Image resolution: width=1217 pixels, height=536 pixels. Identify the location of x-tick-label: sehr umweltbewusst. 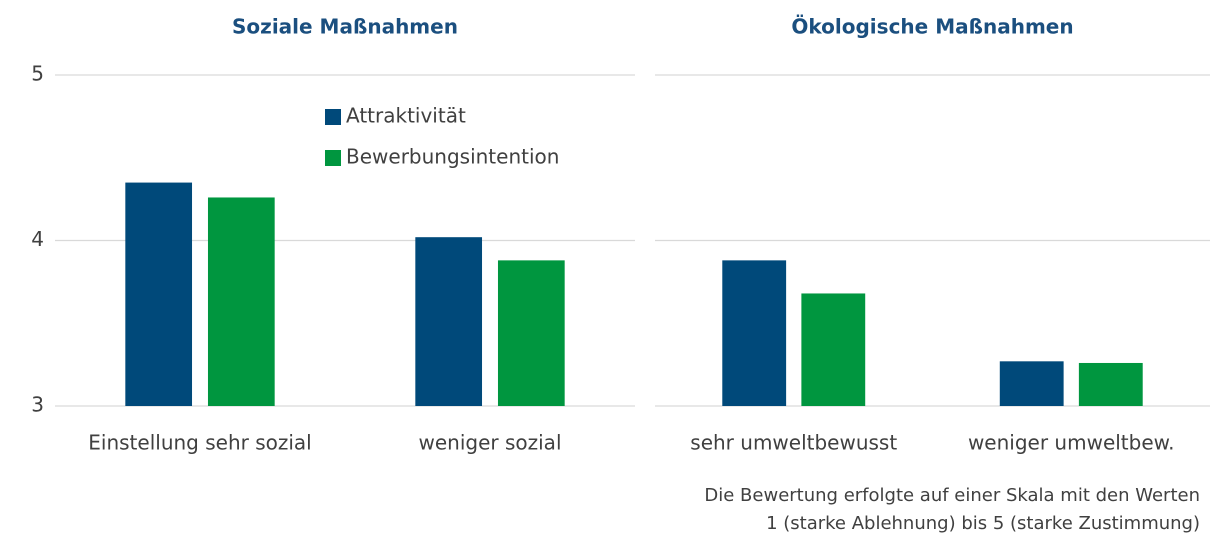
(793, 443).